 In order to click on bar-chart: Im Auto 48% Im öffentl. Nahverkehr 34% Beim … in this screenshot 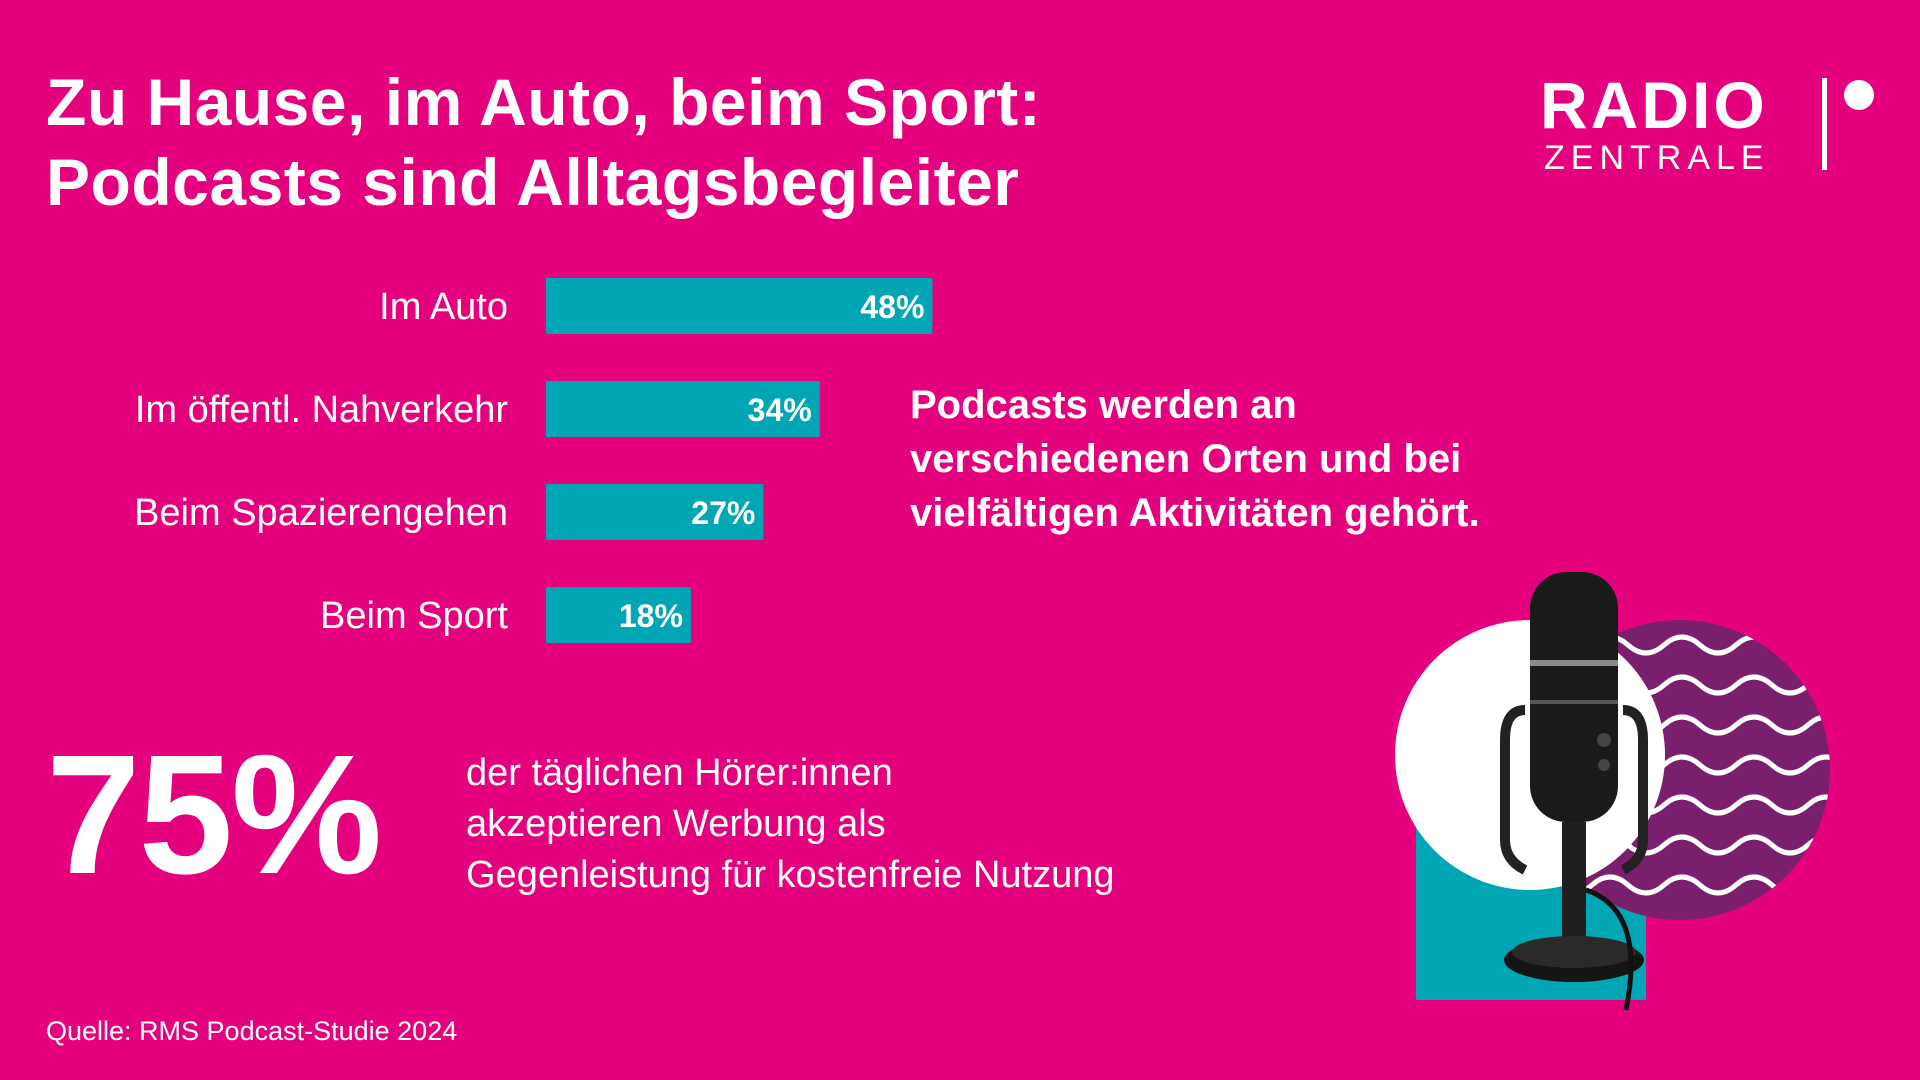, I will do `click(533, 460)`.